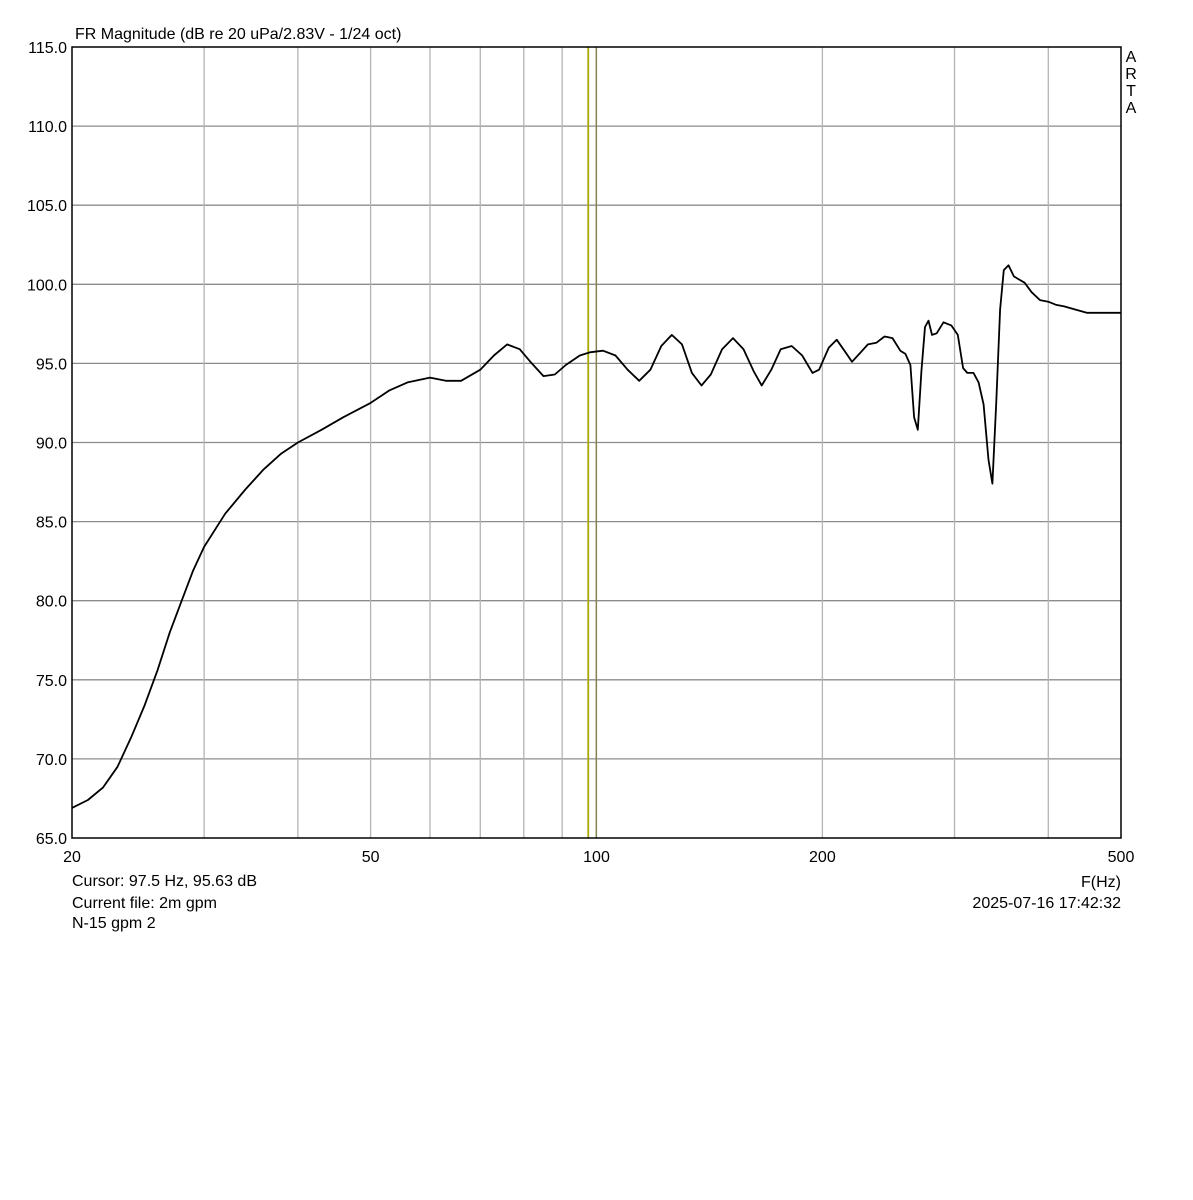 This screenshot has height=1200, width=1193. I want to click on y-tick-label: 95.0, so click(51, 364).